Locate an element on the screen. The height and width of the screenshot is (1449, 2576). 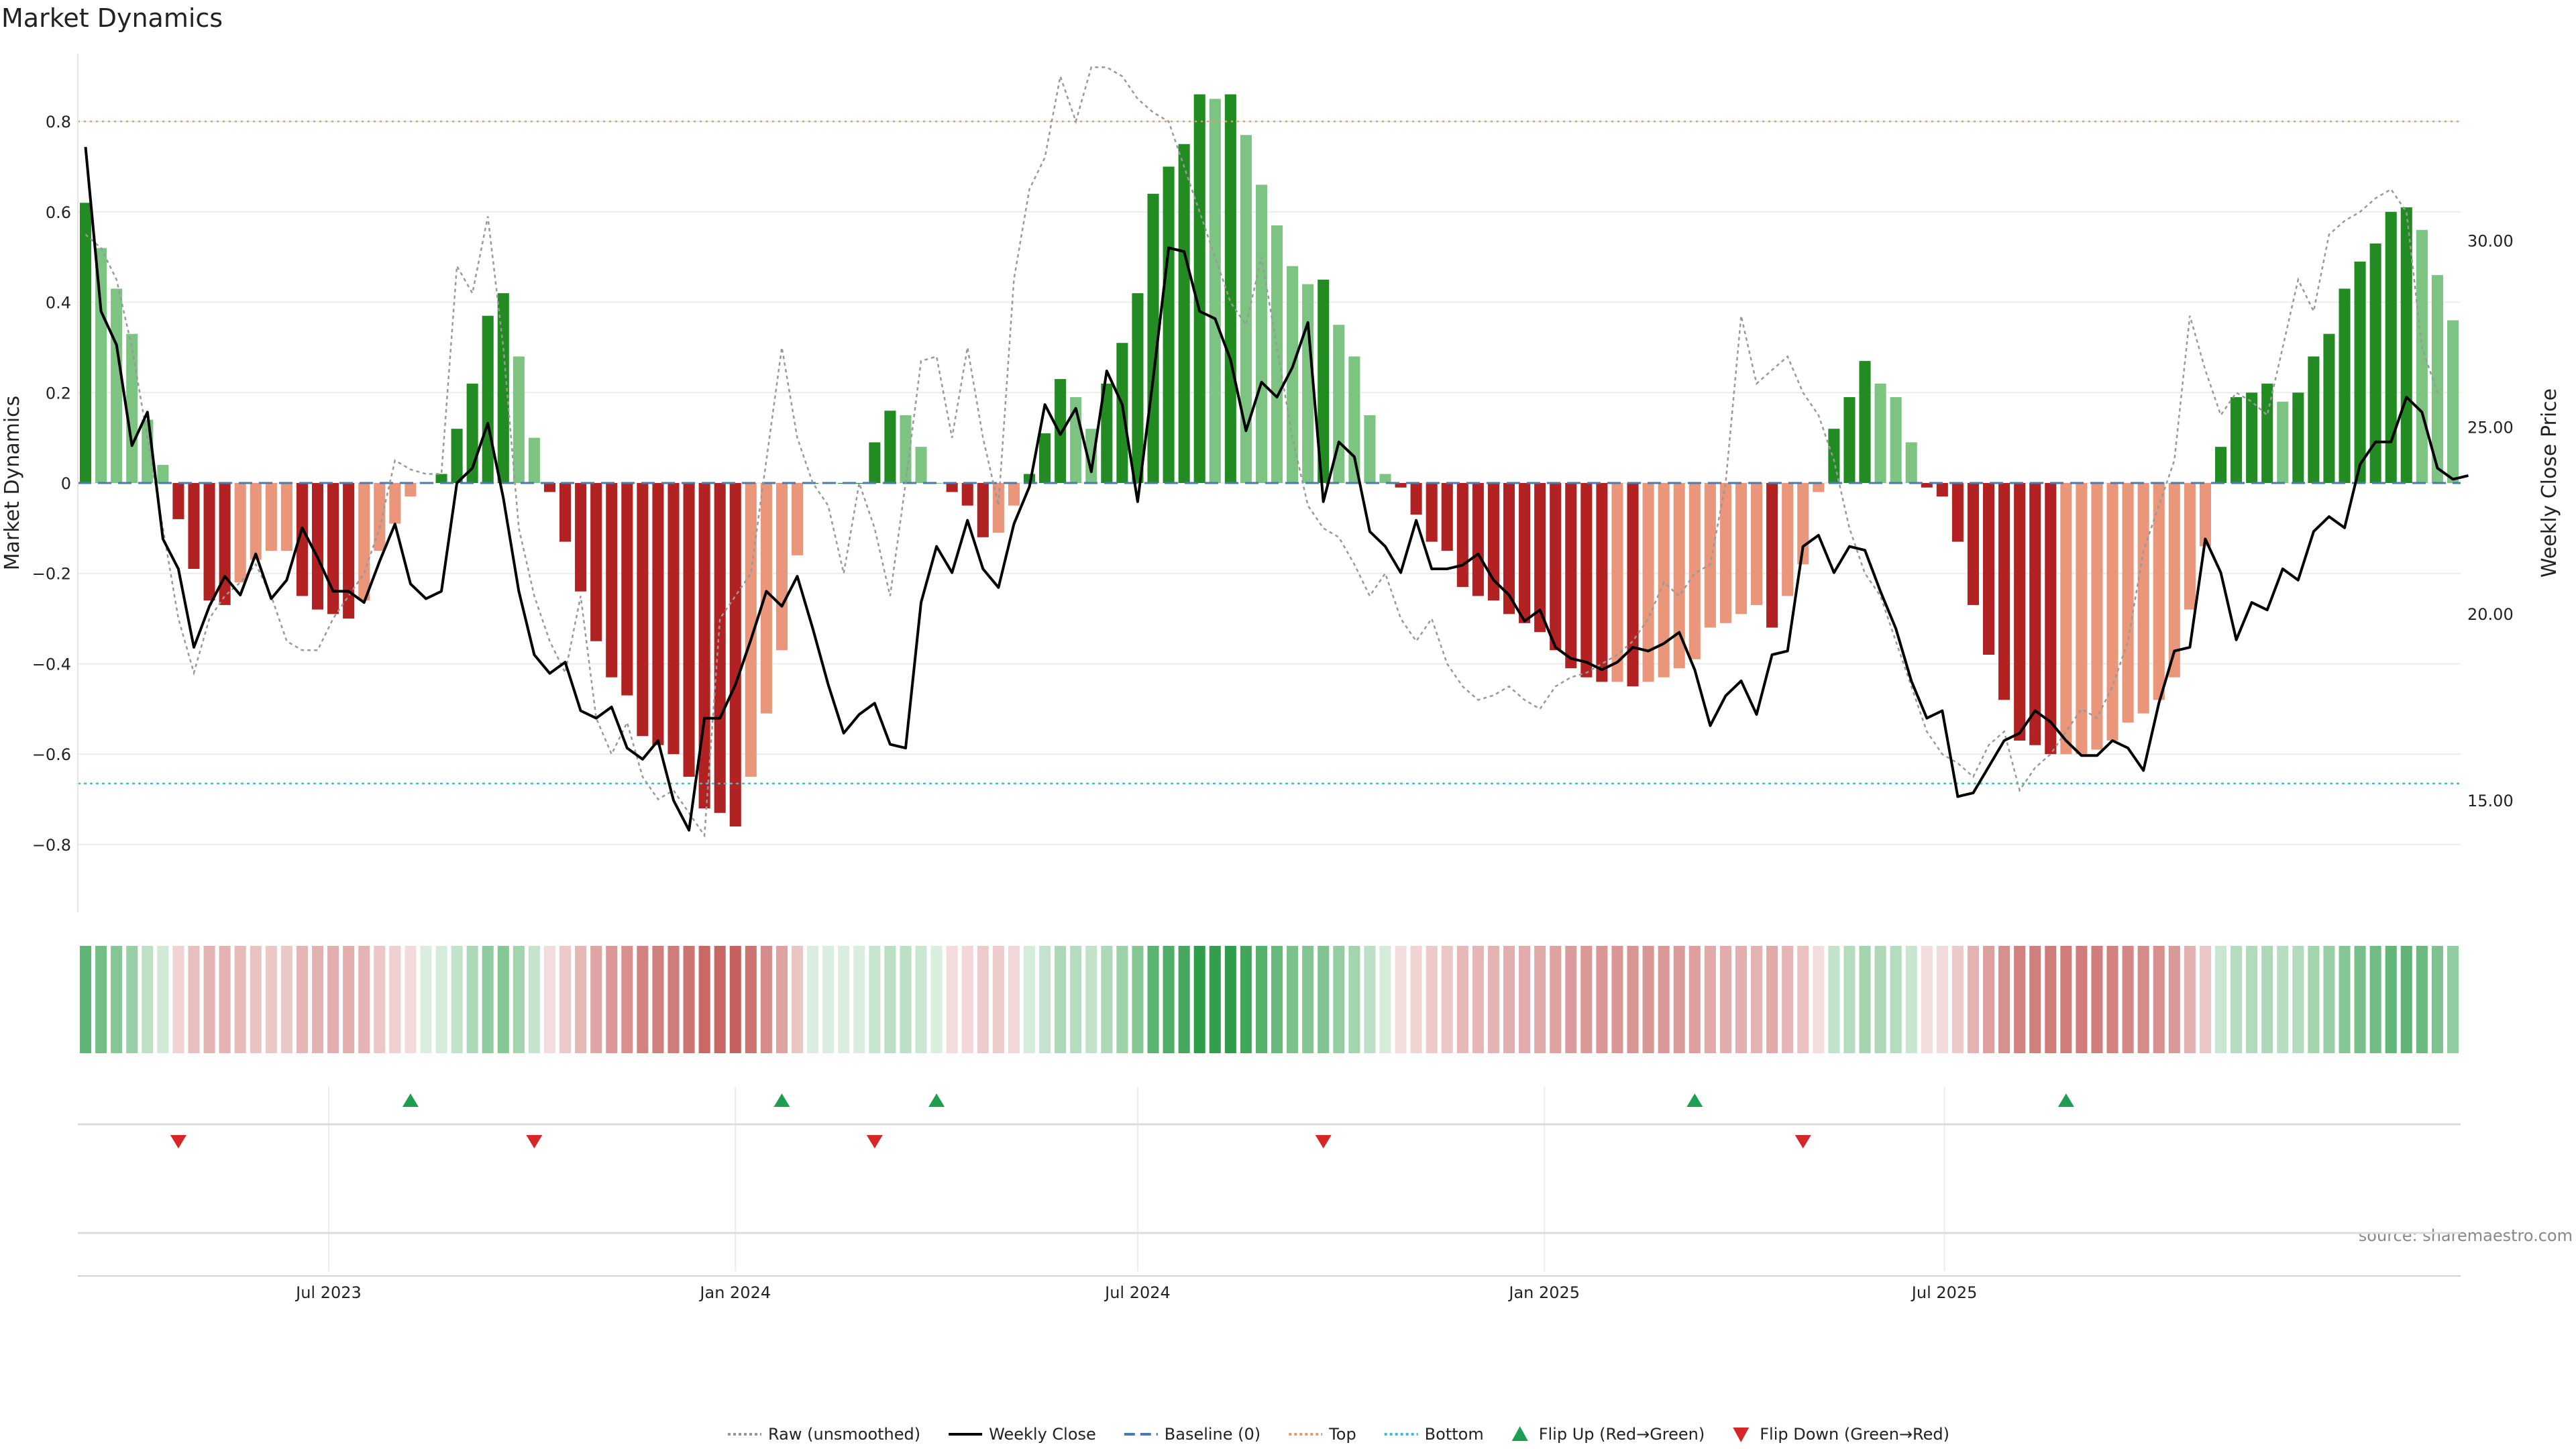
legend-label: Top is located at coordinates (1342, 1434).